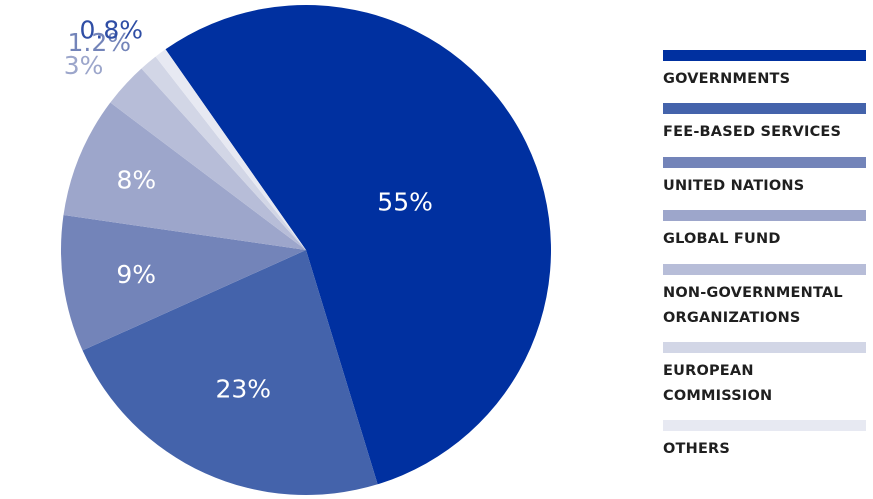 The height and width of the screenshot is (499, 873). What do you see at coordinates (718, 383) in the screenshot?
I see `legend-label: EUROPEAN COMMISSION` at bounding box center [718, 383].